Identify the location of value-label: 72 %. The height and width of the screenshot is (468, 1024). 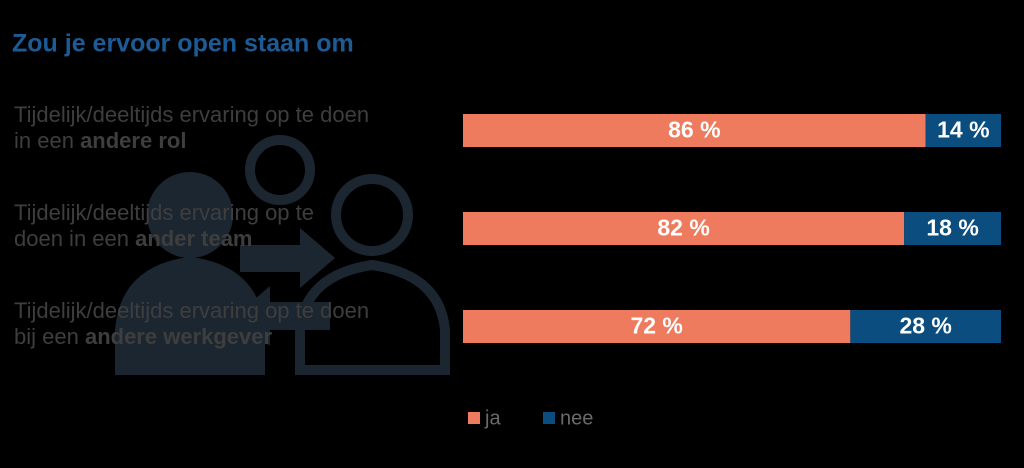
(656, 326).